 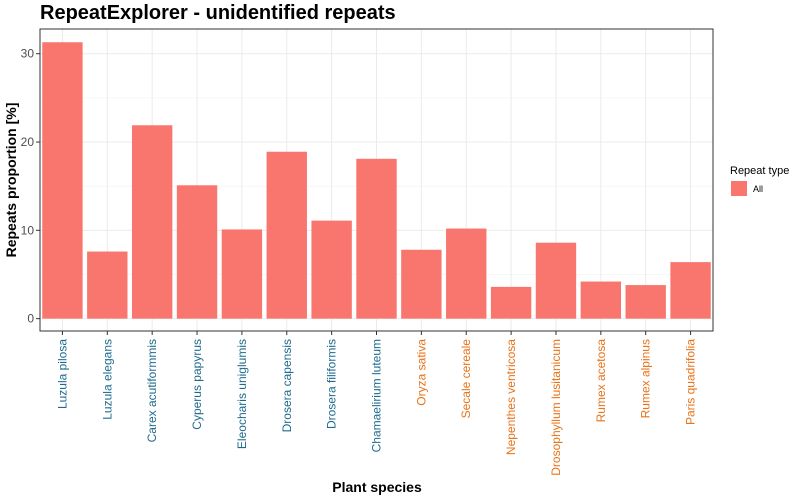 What do you see at coordinates (759, 171) in the screenshot?
I see `legend-title: Repeat type` at bounding box center [759, 171].